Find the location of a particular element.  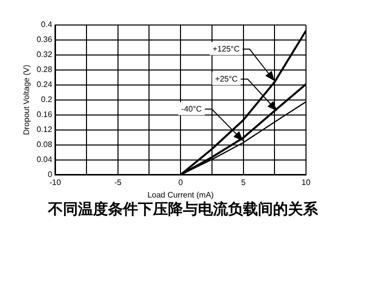

y-tick-label: 0.24 is located at coordinates (44, 85).